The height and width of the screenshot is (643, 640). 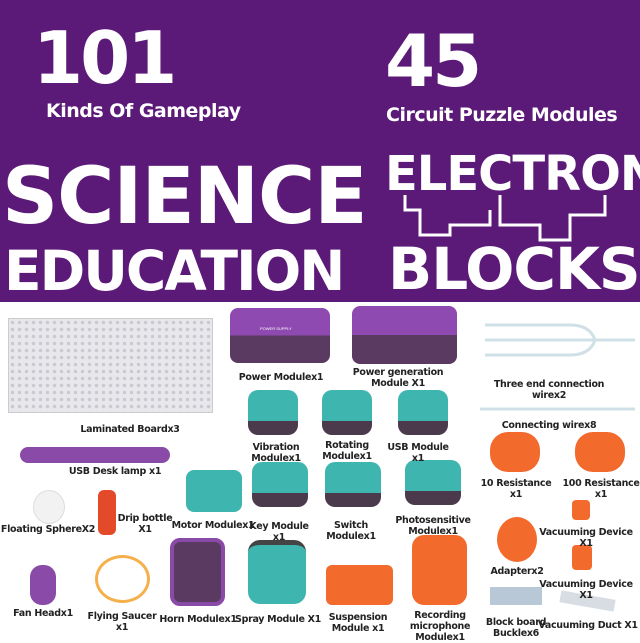 I want to click on recording-microphone-module, so click(x=439, y=570).